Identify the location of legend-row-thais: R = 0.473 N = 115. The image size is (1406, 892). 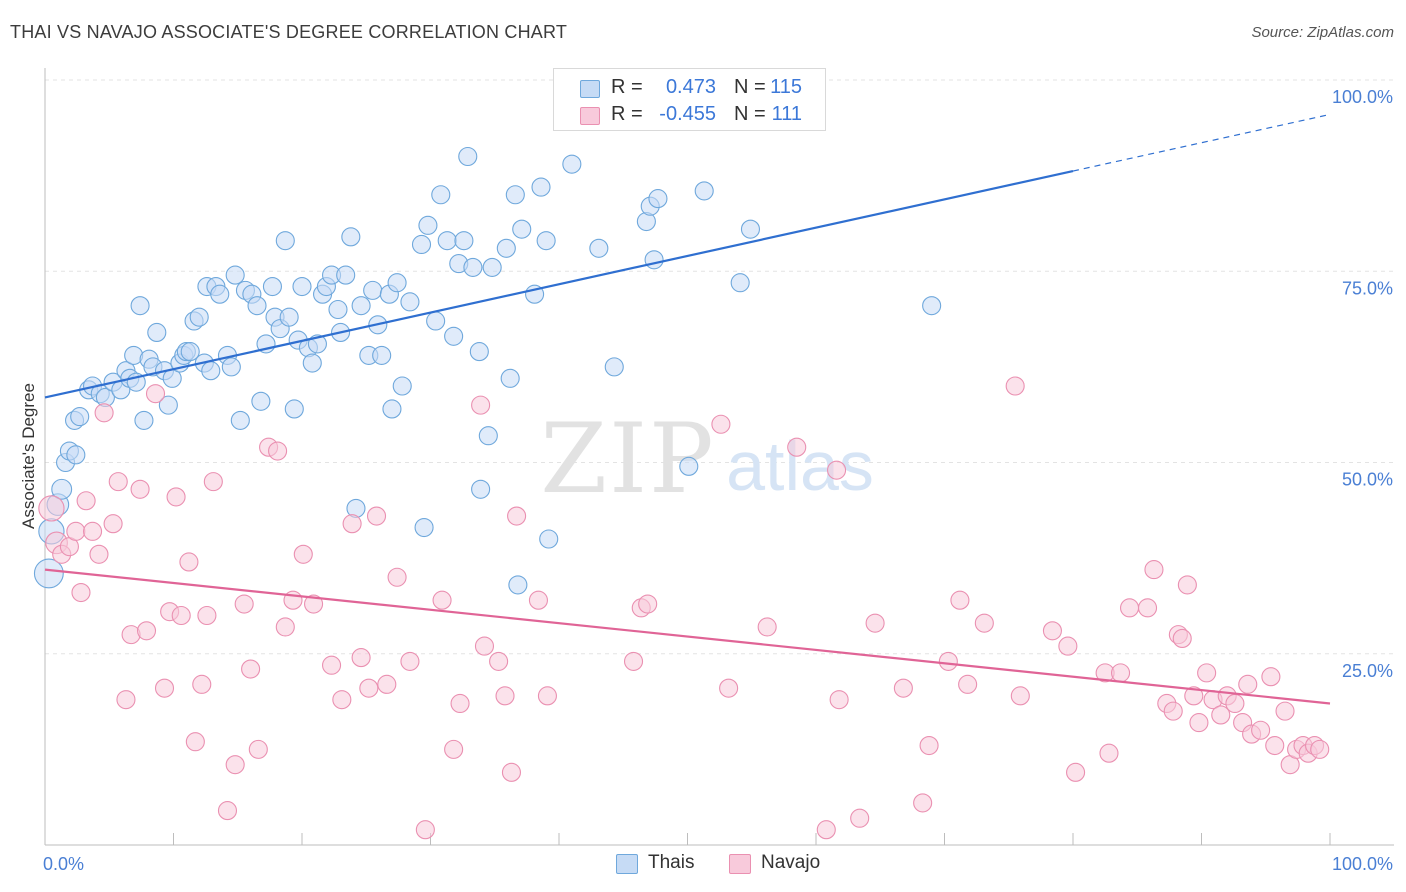
(689, 87).